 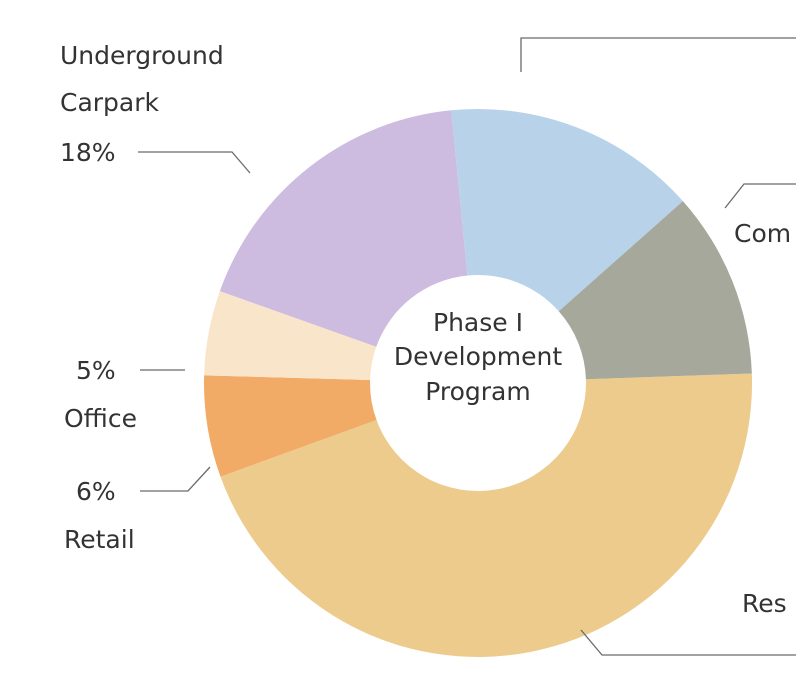 I want to click on center-label-line1: Phase I, so click(x=478, y=322).